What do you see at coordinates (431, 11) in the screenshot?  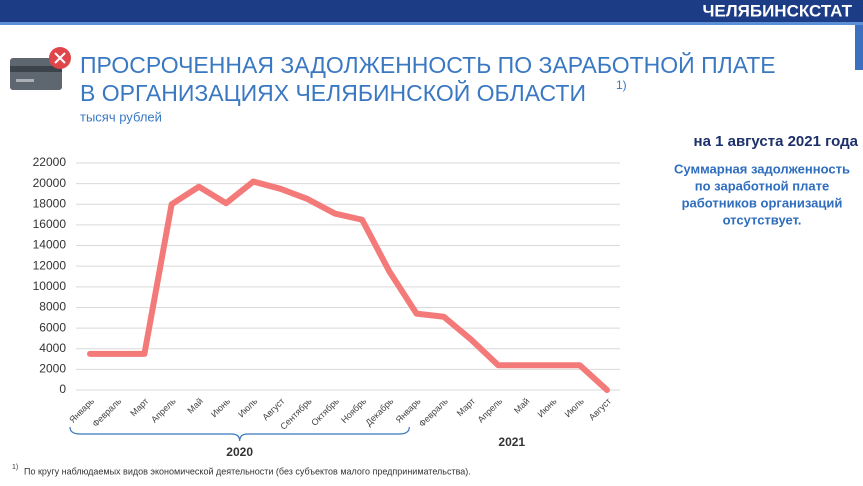 I see `header-bar` at bounding box center [431, 11].